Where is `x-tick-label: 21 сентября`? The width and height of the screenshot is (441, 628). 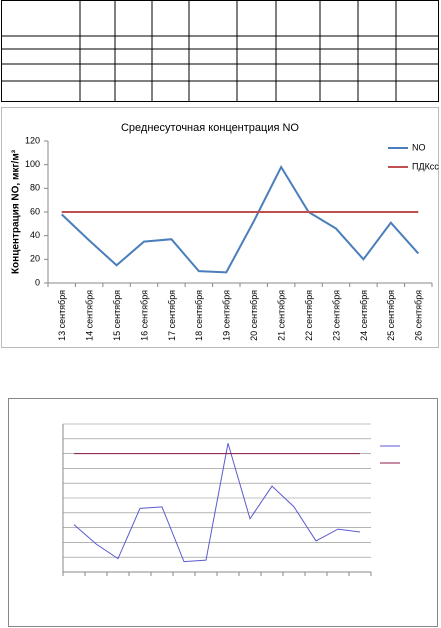 x-tick-label: 21 сентября is located at coordinates (282, 315).